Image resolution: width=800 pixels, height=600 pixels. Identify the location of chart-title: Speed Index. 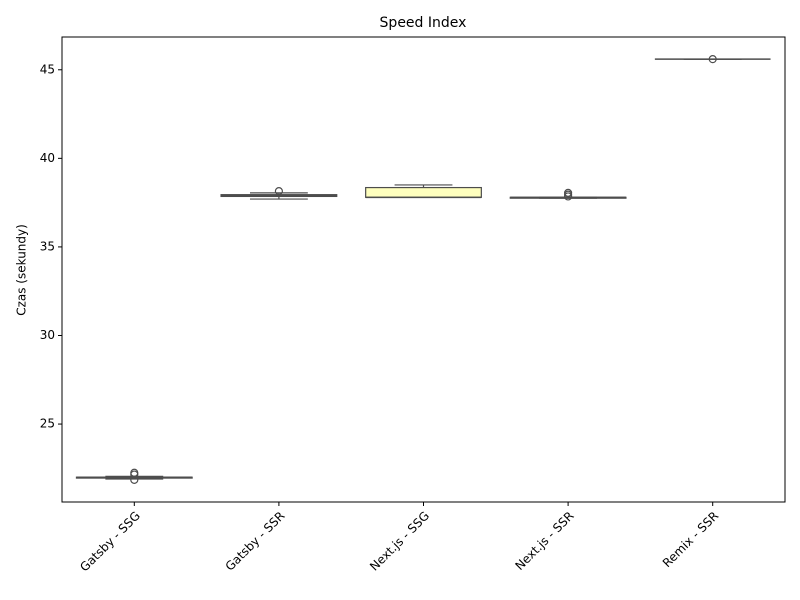
(423, 23).